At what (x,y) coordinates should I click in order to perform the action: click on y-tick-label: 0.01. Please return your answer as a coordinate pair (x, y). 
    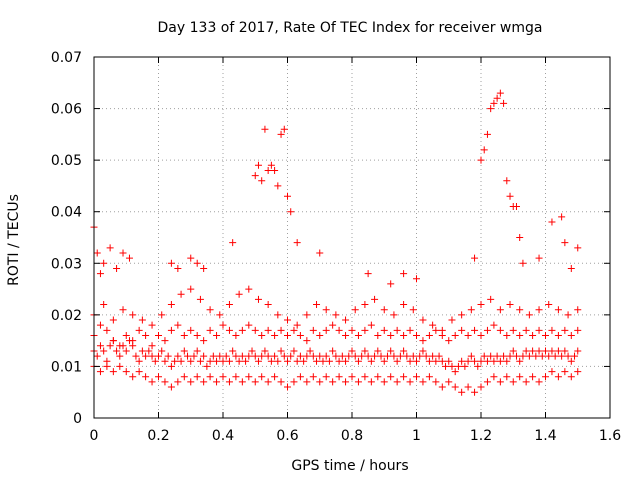
    Looking at the image, I should click on (66, 367).